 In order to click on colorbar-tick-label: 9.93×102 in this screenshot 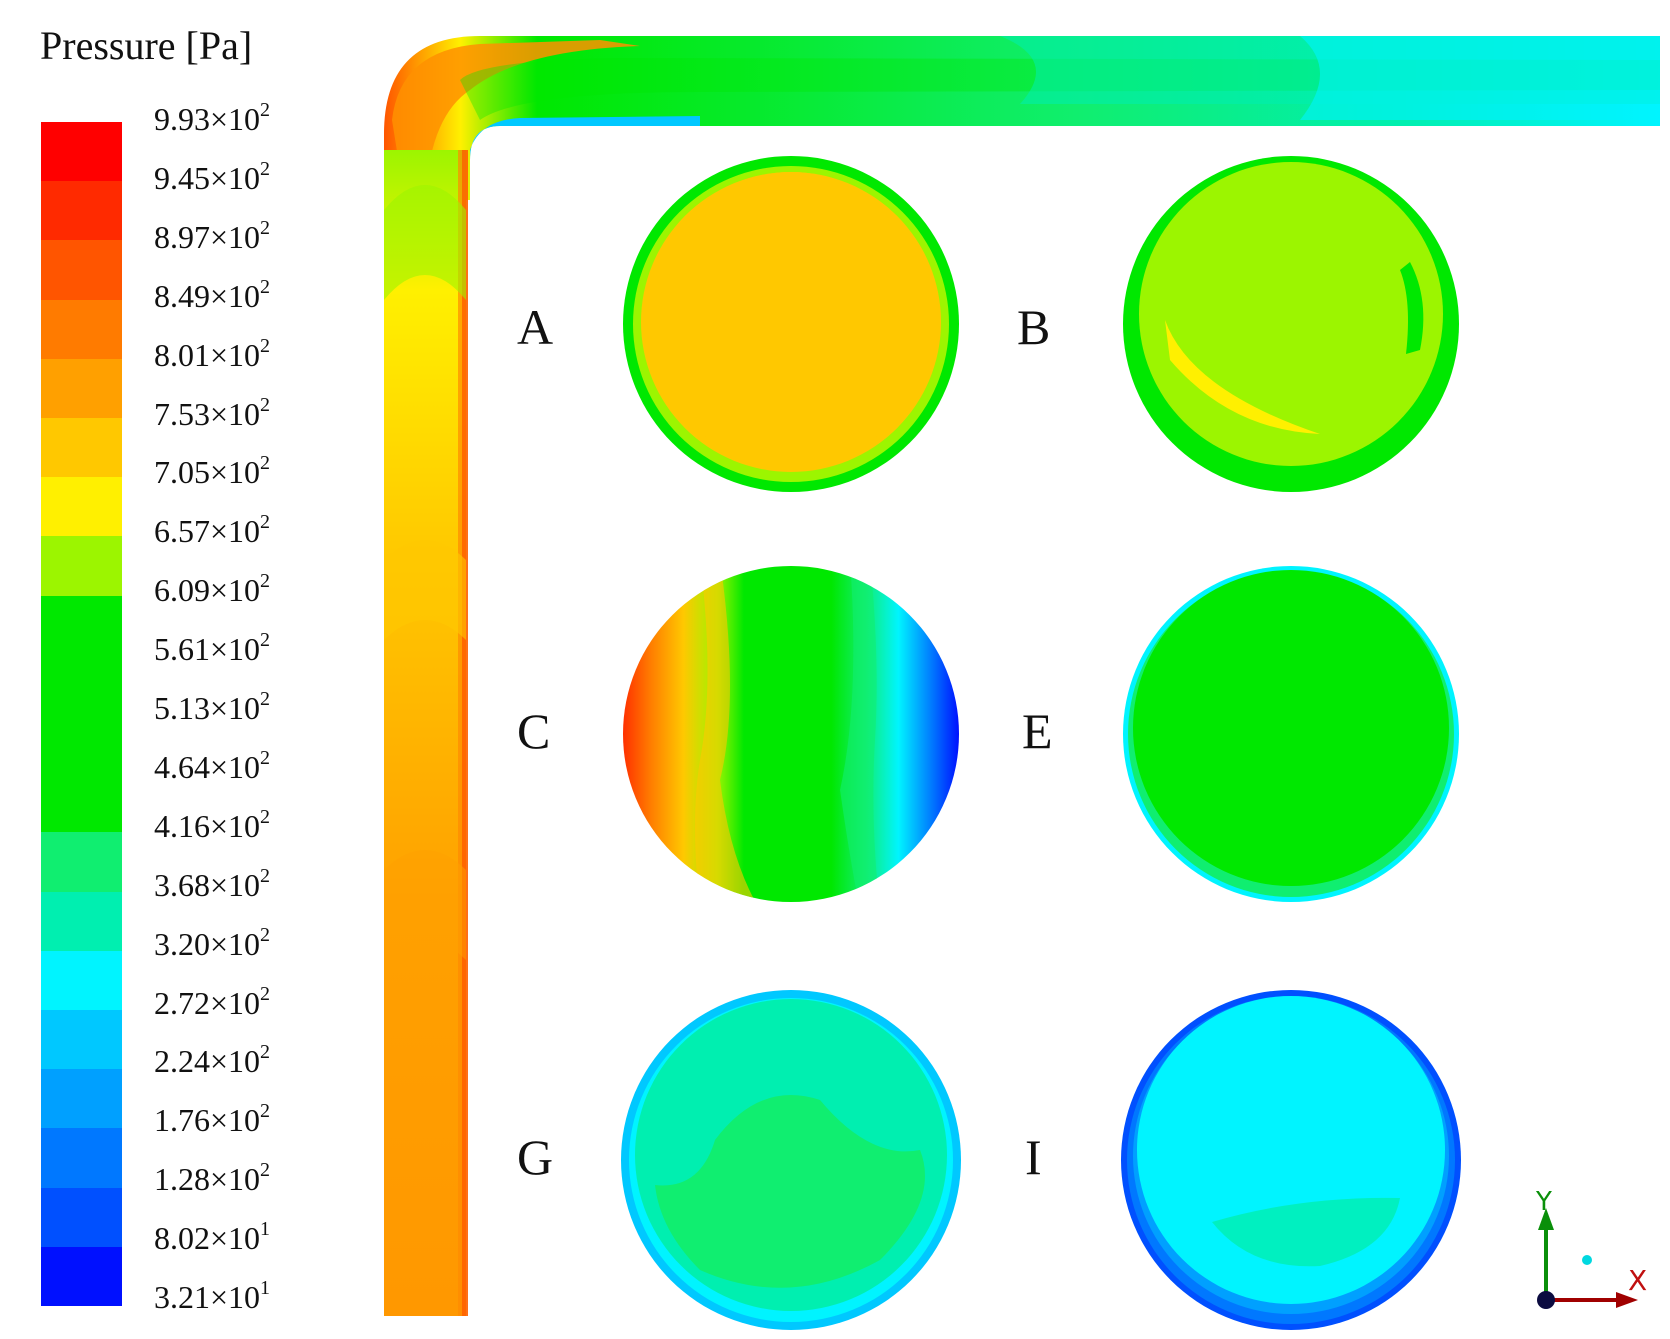, I will do `click(212, 118)`.